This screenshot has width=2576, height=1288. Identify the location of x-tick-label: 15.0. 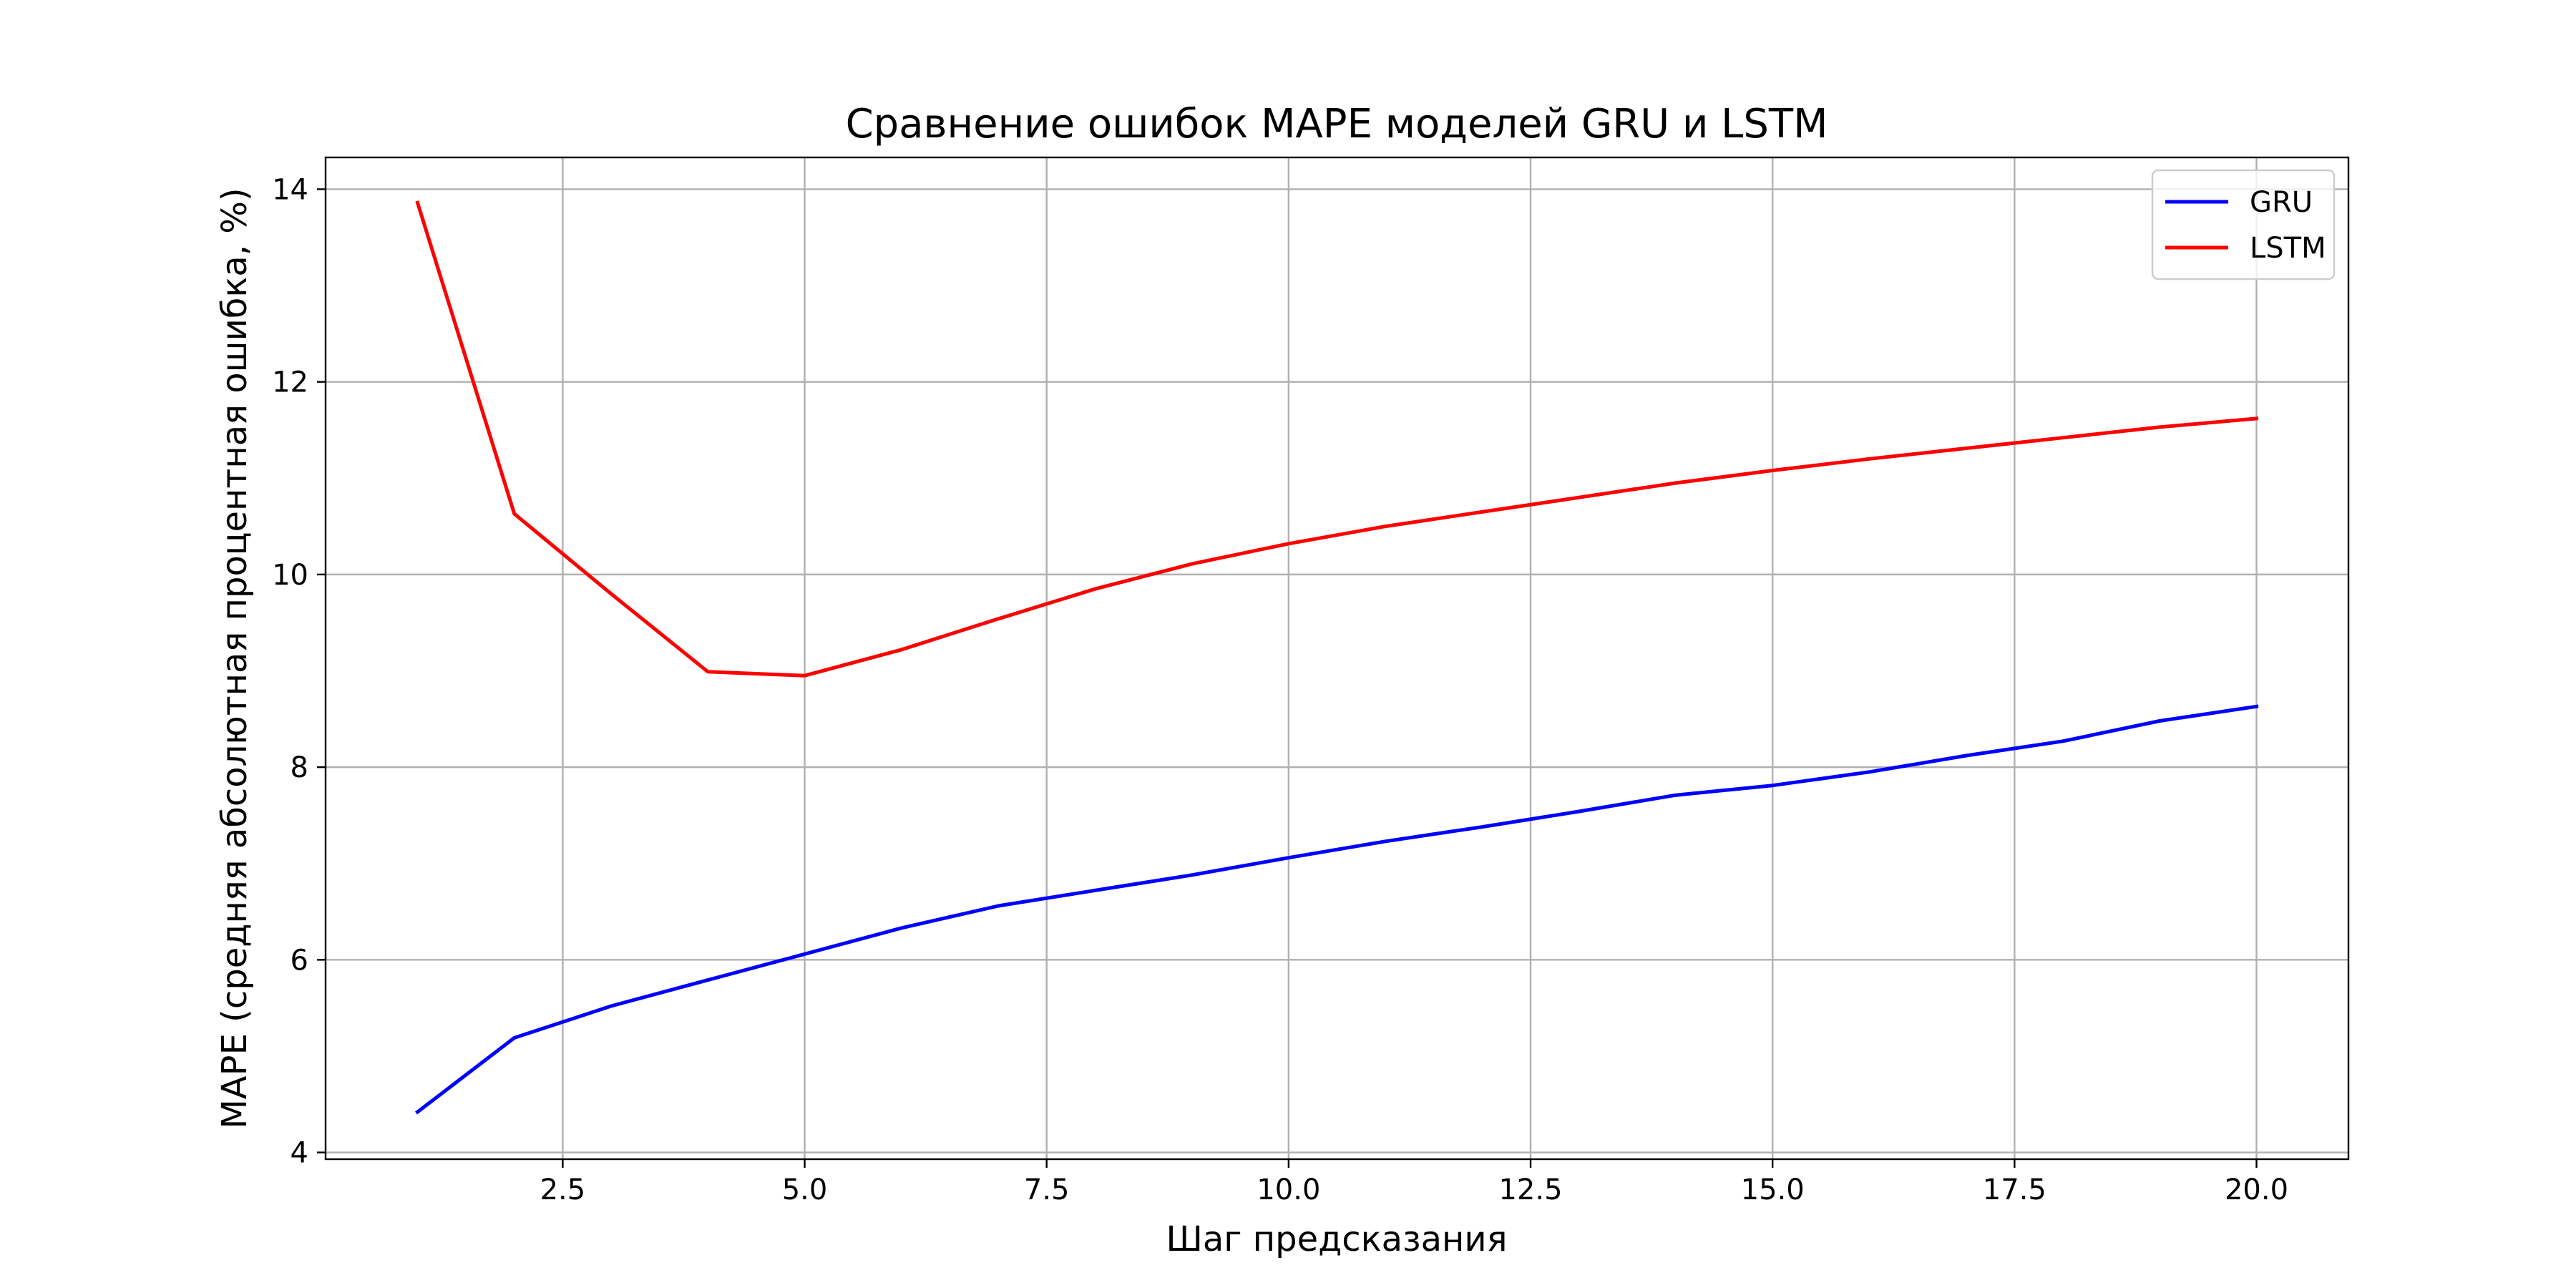
(1773, 1190).